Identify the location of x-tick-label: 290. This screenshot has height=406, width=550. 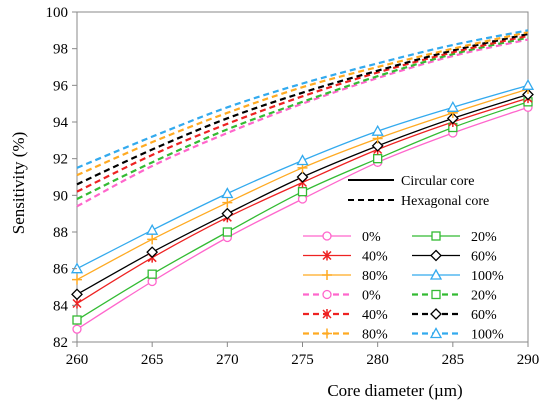
(528, 360).